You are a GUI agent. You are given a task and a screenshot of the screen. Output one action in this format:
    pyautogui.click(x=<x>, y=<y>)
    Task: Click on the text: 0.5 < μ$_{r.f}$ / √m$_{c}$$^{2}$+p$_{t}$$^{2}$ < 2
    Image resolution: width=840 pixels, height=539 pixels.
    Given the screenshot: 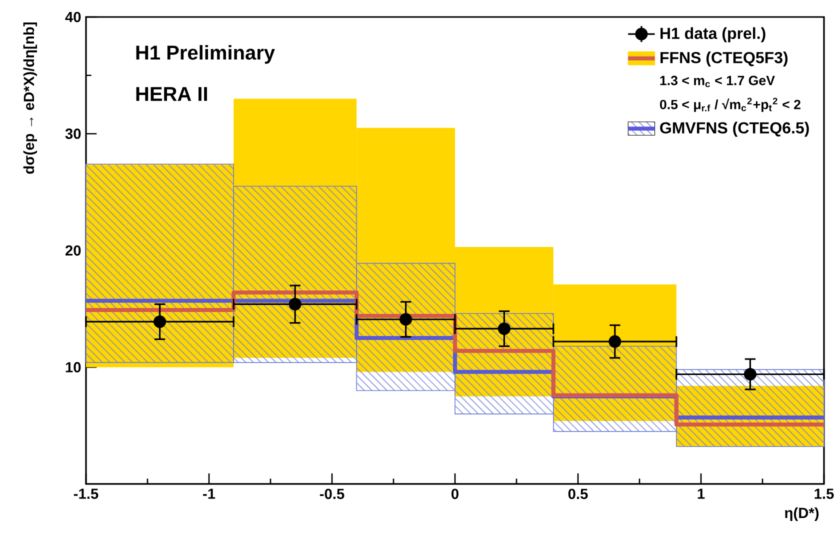 What is the action you would take?
    pyautogui.click(x=730, y=105)
    